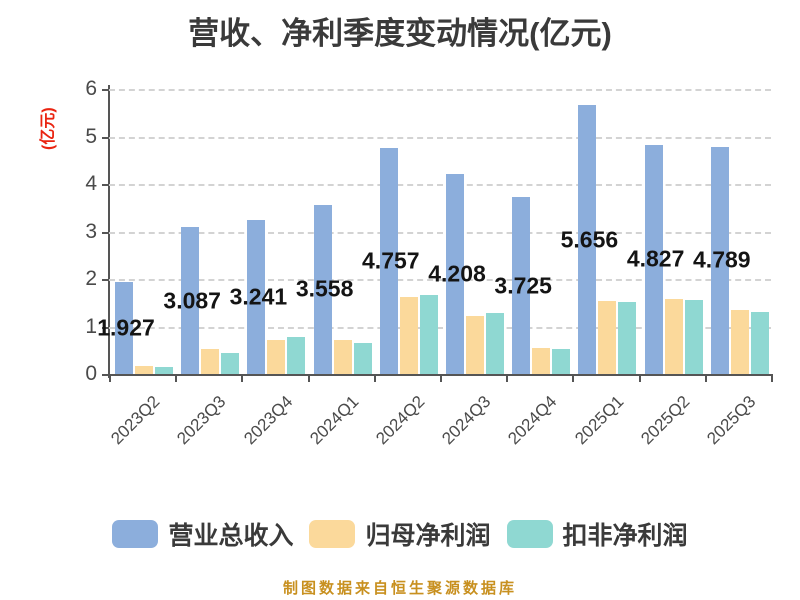 Image resolution: width=800 pixels, height=600 pixels. I want to click on source-note: 制图数据来自恒生聚源数据库, so click(399, 588).